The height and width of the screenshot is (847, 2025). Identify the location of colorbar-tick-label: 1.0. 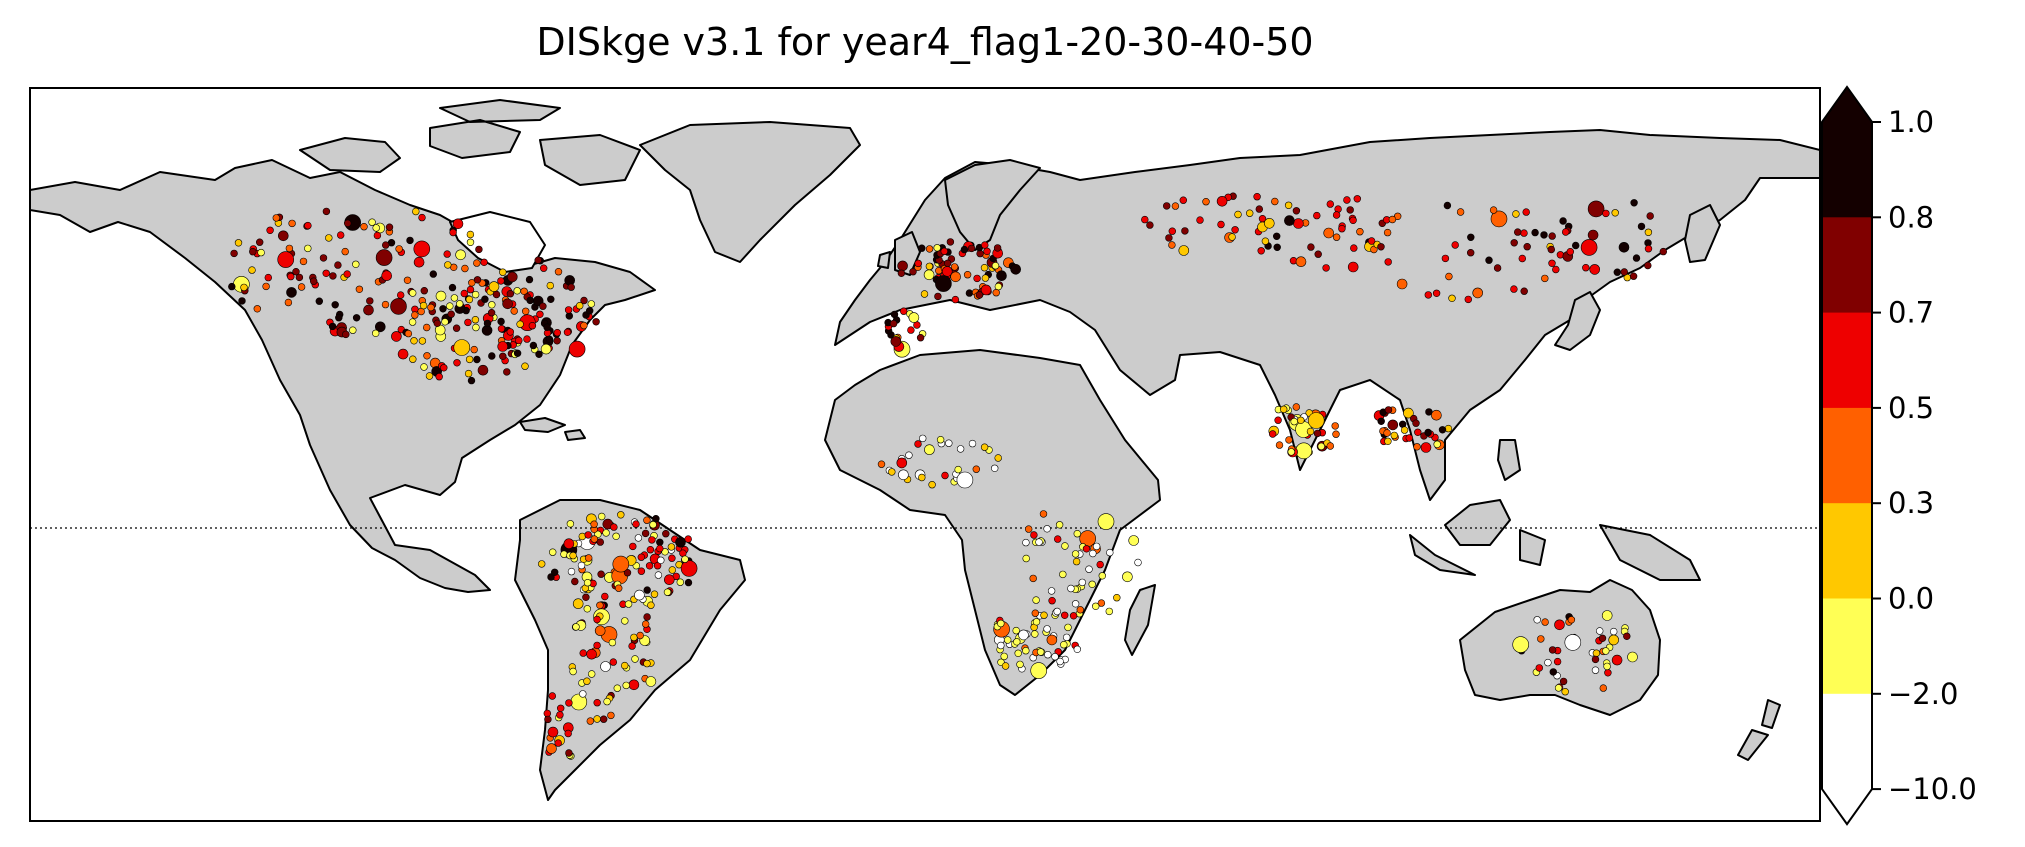
(1911, 122).